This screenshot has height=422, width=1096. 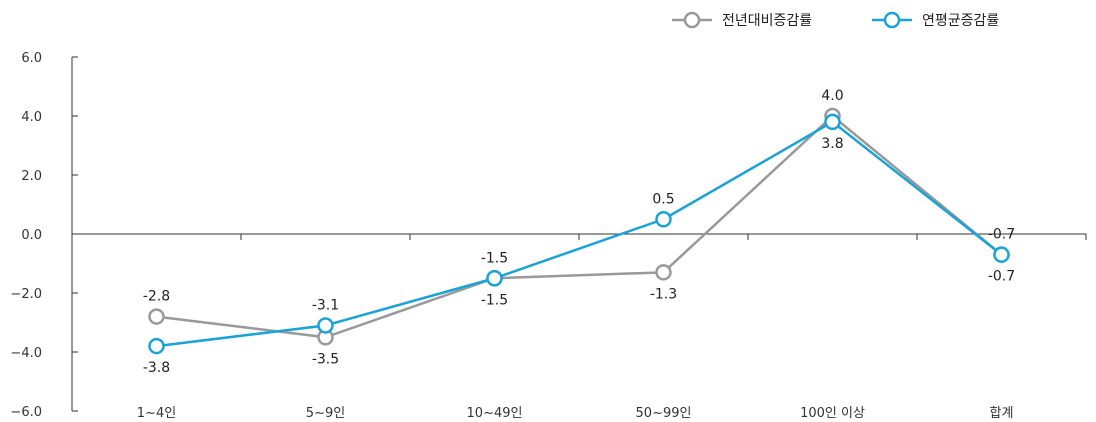 I want to click on y-tick-label: 4.0, so click(x=31, y=117).